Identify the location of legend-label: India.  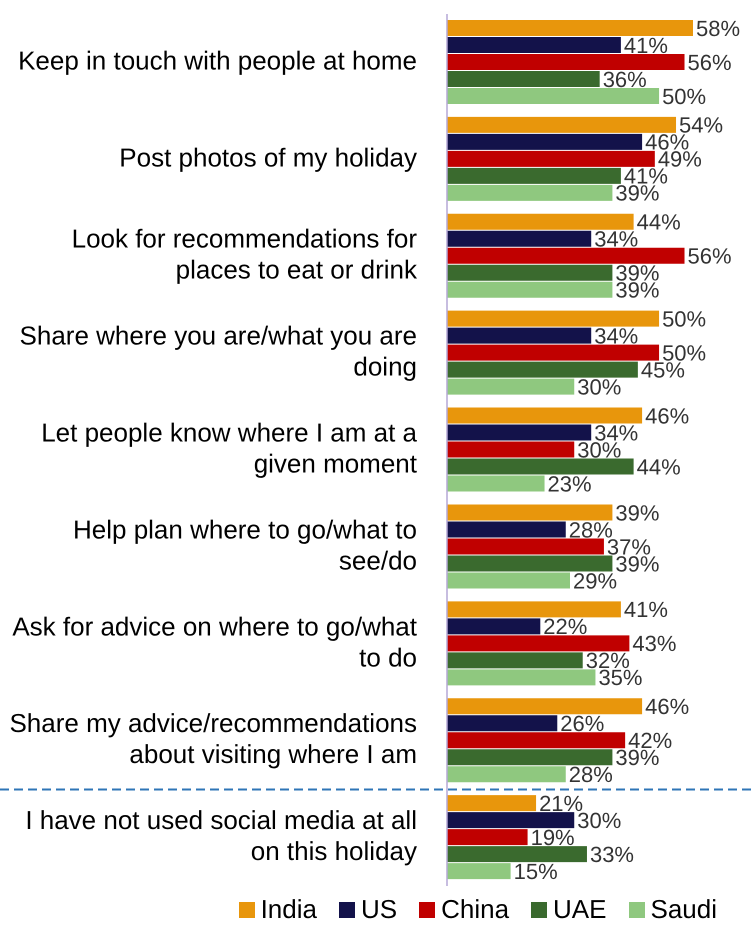
(288, 909).